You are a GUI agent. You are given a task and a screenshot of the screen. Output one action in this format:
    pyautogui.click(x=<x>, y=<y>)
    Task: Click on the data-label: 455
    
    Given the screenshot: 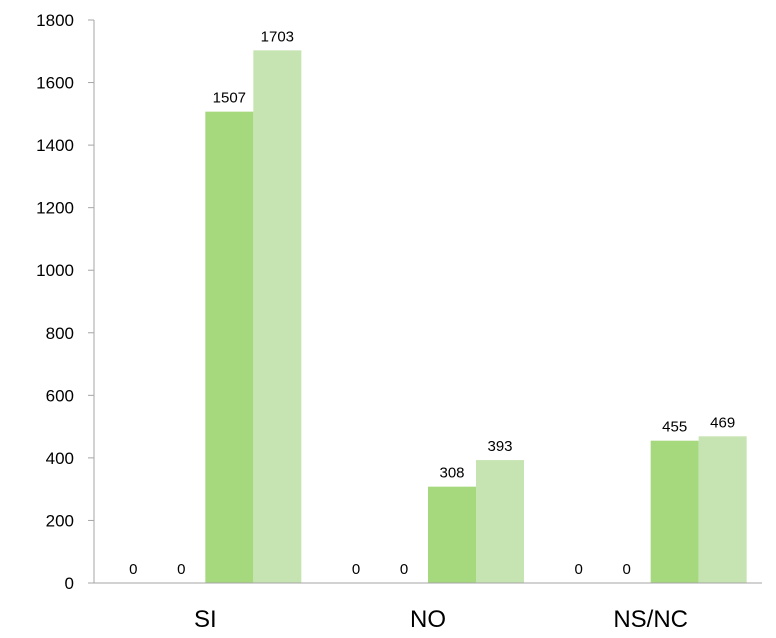 What is the action you would take?
    pyautogui.click(x=674, y=427)
    